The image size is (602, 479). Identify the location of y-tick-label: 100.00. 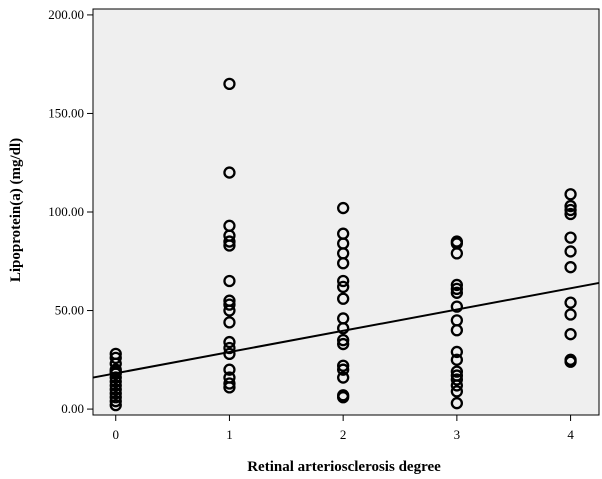
(66, 211).